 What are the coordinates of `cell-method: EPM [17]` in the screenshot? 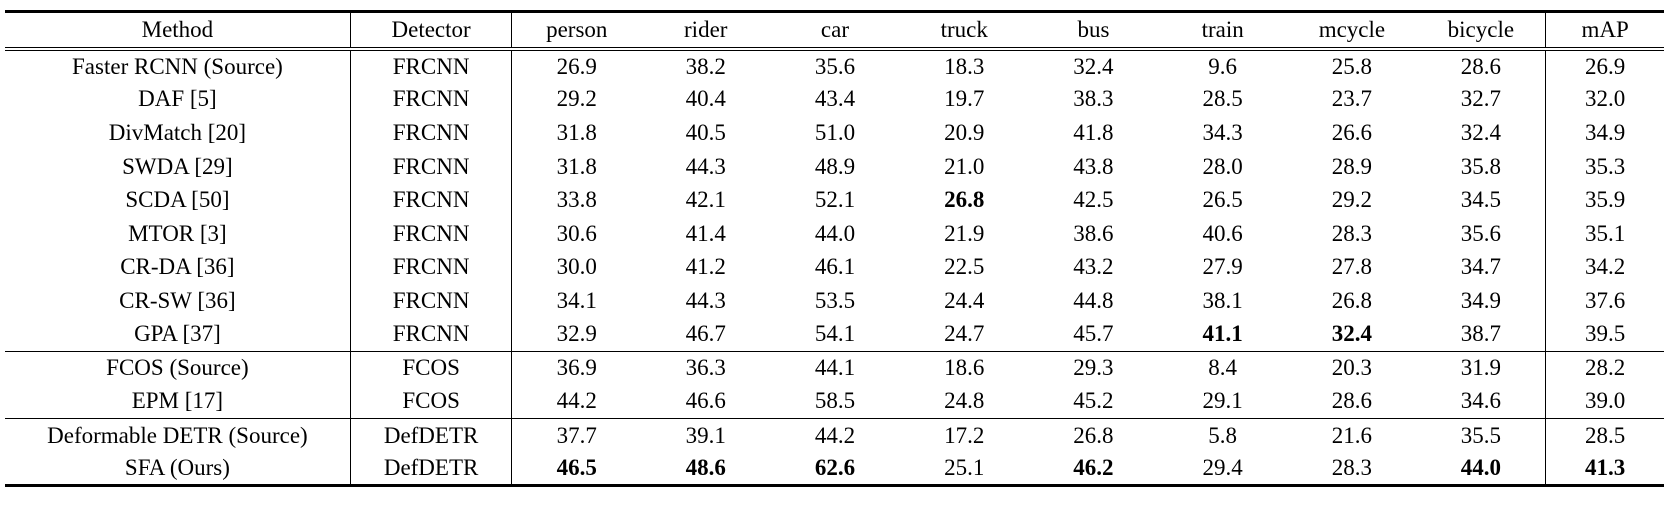 It's located at (178, 401).